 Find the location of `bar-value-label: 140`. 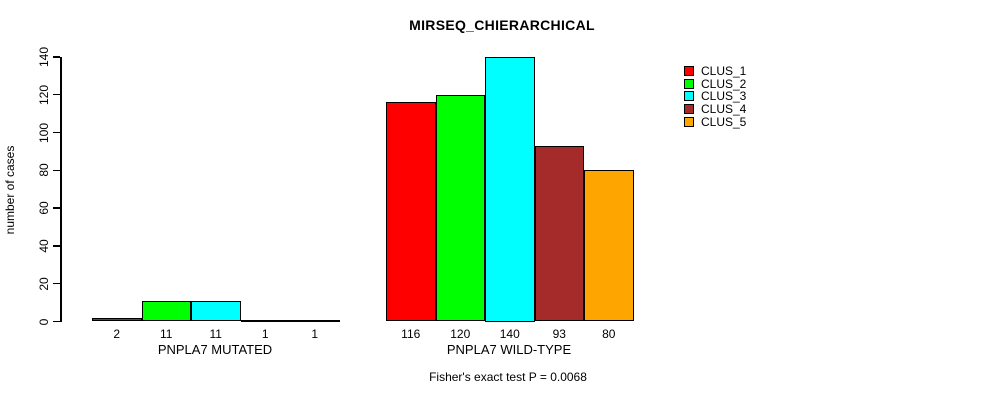

bar-value-label: 140 is located at coordinates (509, 334).